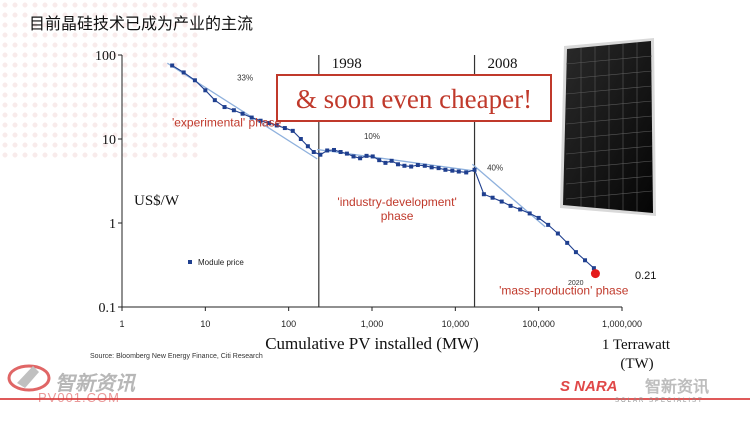 This screenshot has height=422, width=750. What do you see at coordinates (503, 64) in the screenshot?
I see `year-marker-label: 2008` at bounding box center [503, 64].